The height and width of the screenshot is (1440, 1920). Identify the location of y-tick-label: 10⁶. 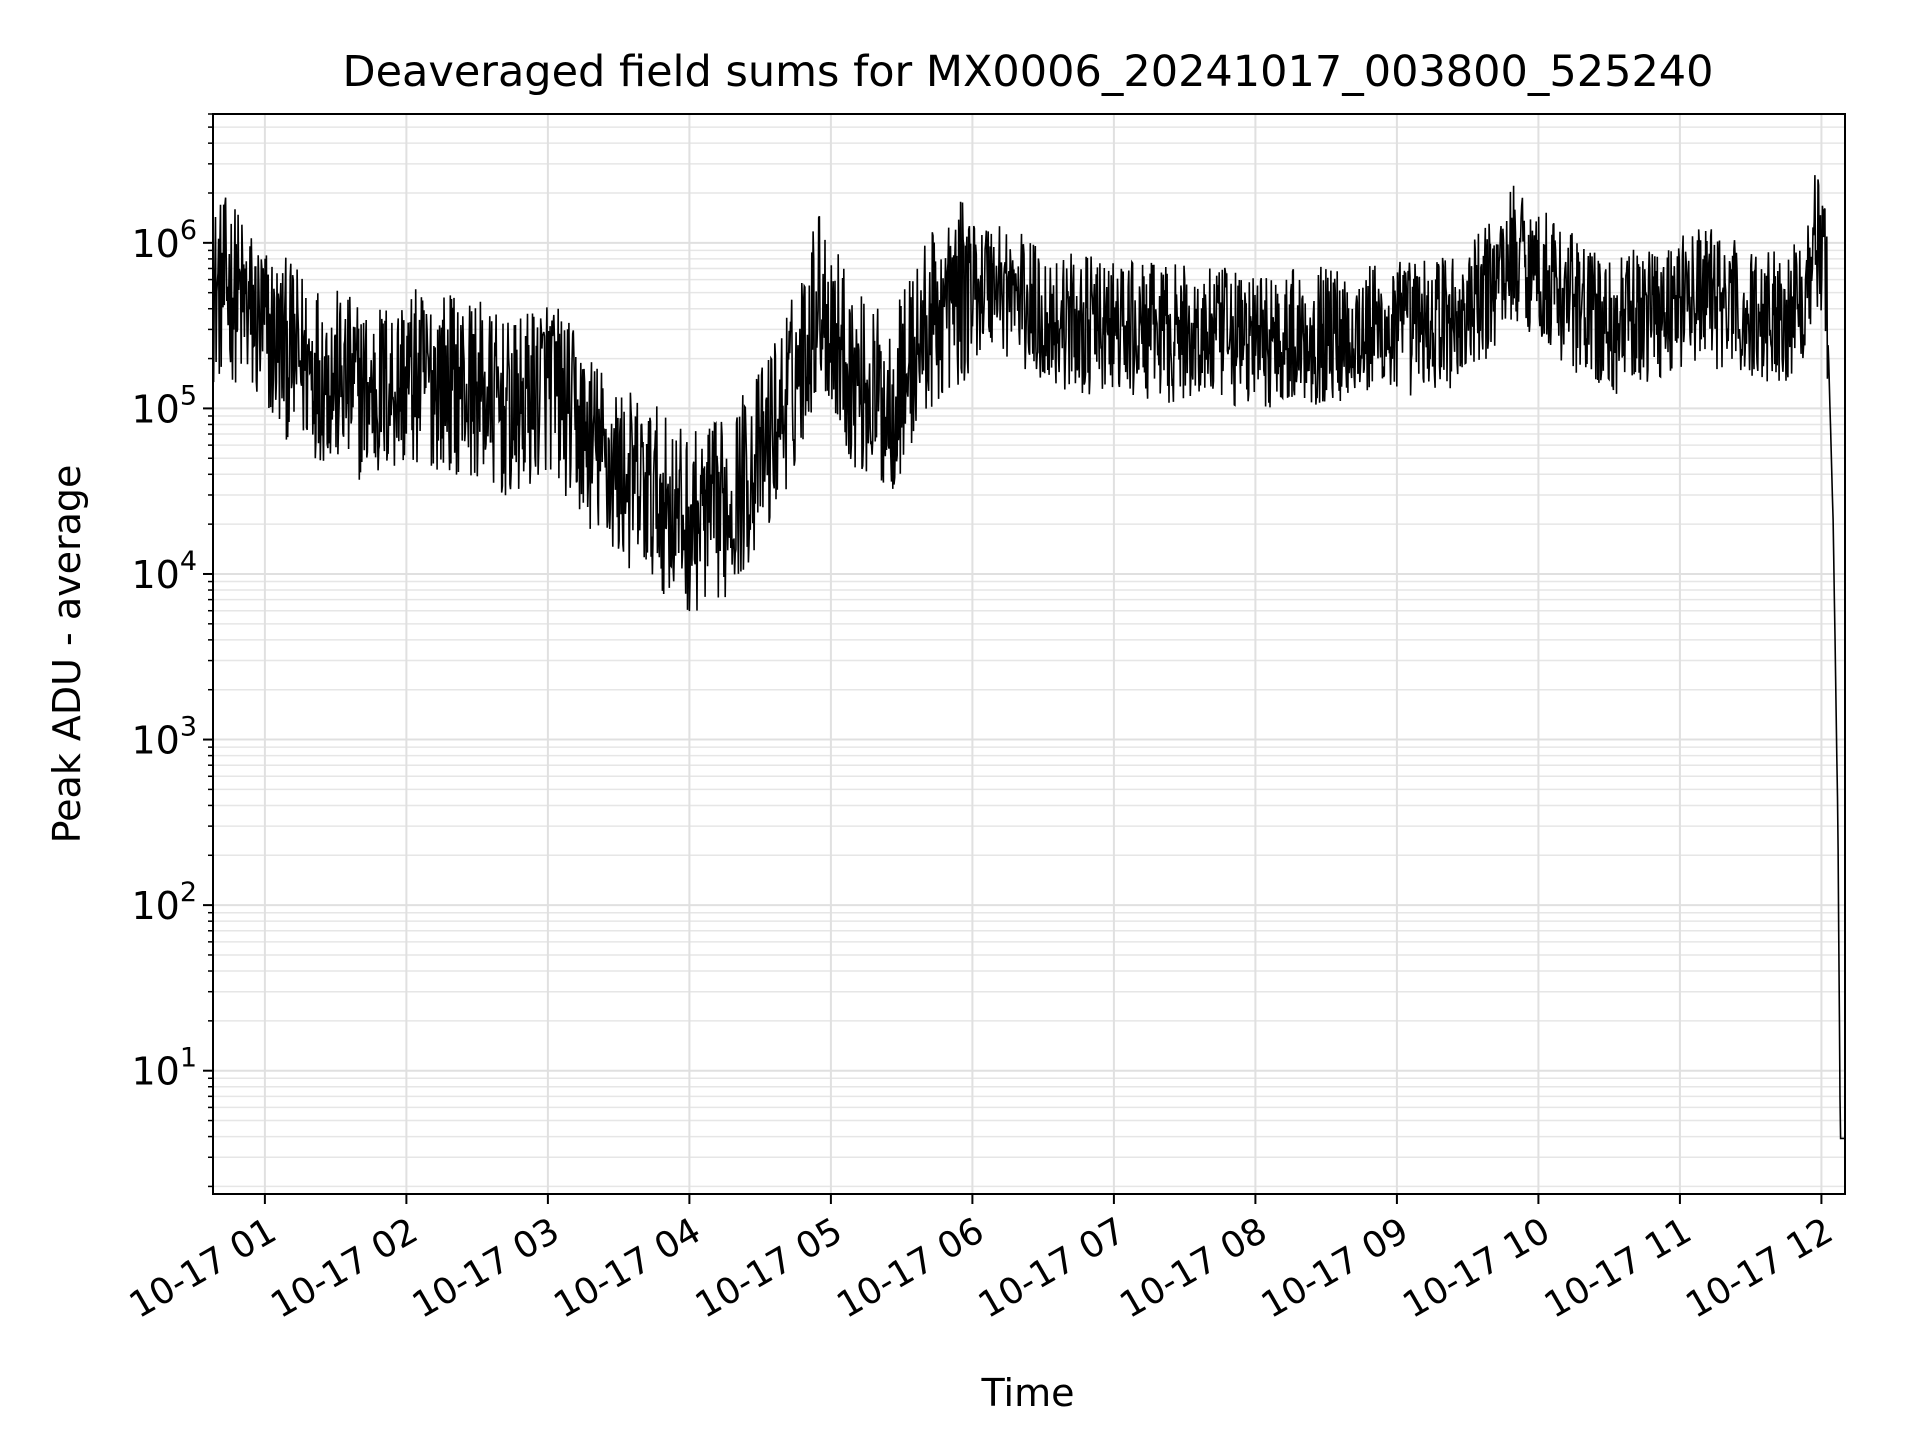
(164, 240).